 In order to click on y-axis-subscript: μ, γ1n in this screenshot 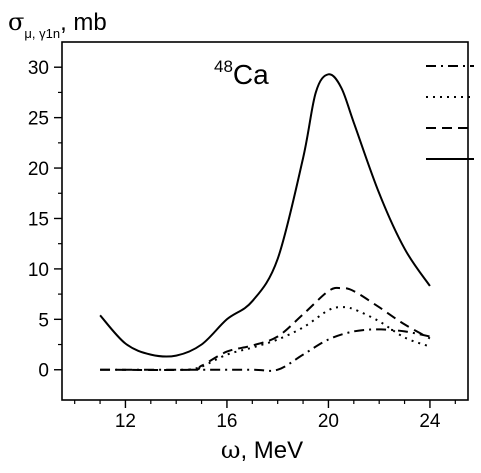, I will do `click(42, 33)`.